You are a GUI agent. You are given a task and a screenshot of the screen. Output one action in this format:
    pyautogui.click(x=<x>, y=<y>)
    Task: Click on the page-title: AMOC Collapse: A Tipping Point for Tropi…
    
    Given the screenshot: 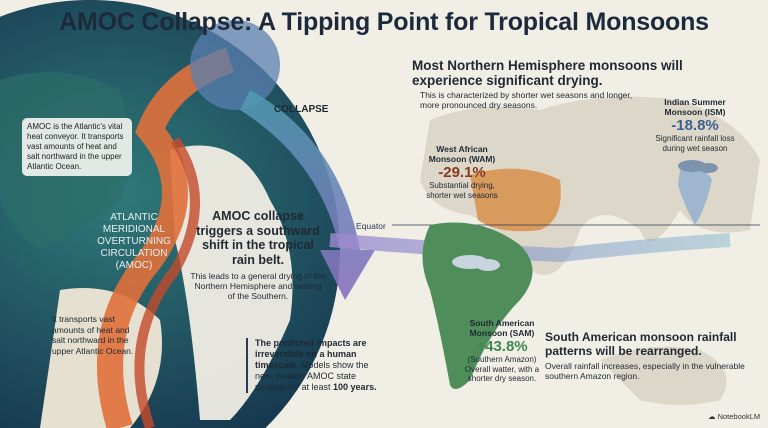 What is the action you would take?
    pyautogui.click(x=384, y=22)
    